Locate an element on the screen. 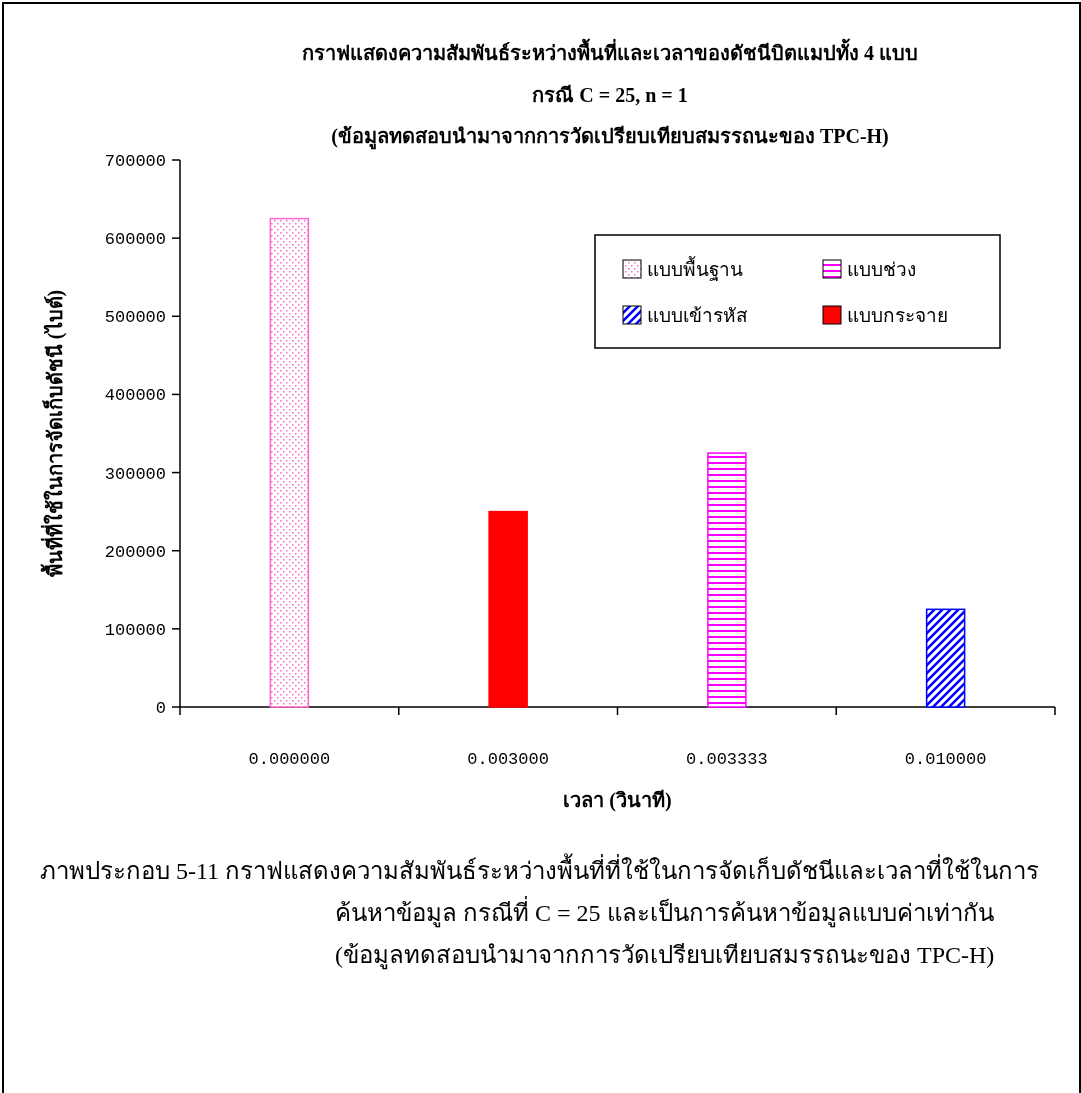 The height and width of the screenshot is (1093, 1081). y-tick-label: 700000 is located at coordinates (135, 161).